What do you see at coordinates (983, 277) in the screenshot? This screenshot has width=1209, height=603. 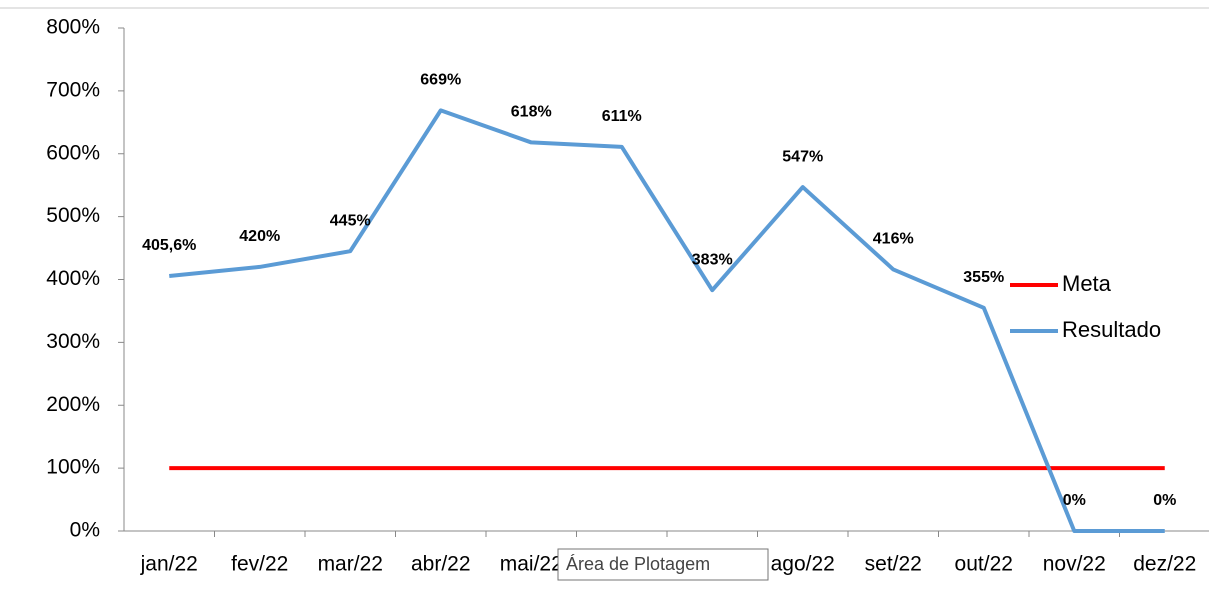 I see `data-label: 355%` at bounding box center [983, 277].